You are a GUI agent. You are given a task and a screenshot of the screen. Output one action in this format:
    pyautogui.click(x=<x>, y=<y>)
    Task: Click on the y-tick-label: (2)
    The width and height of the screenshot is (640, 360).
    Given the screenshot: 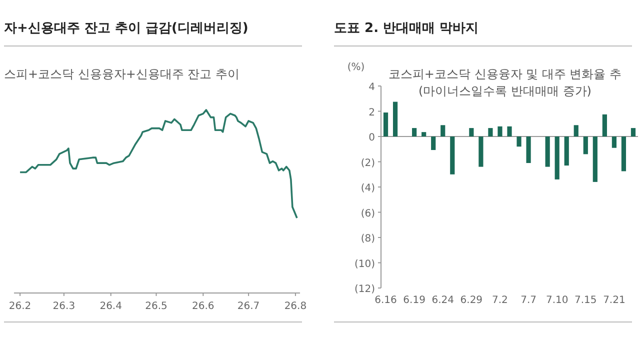 What is the action you would take?
    pyautogui.click(x=368, y=163)
    